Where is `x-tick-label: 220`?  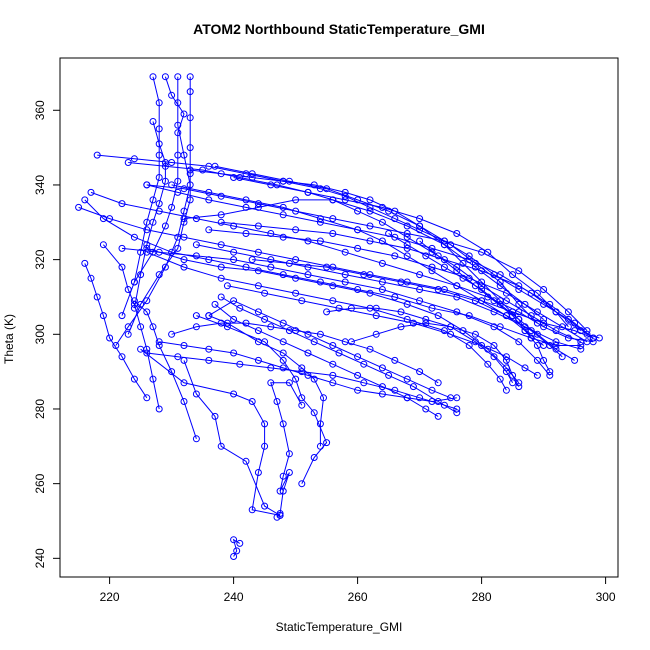 x-tick-label: 220 is located at coordinates (110, 597).